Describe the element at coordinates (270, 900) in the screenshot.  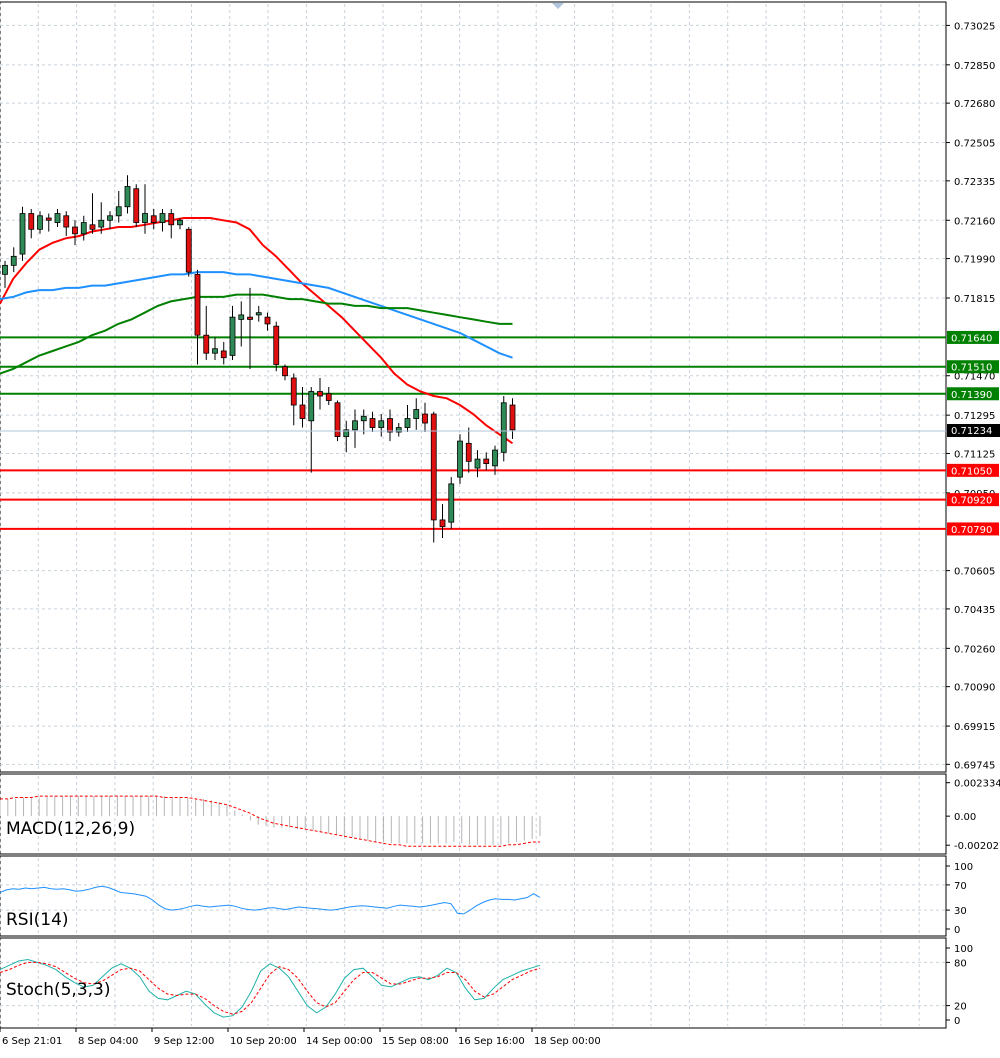
I see `rsi-line` at that location.